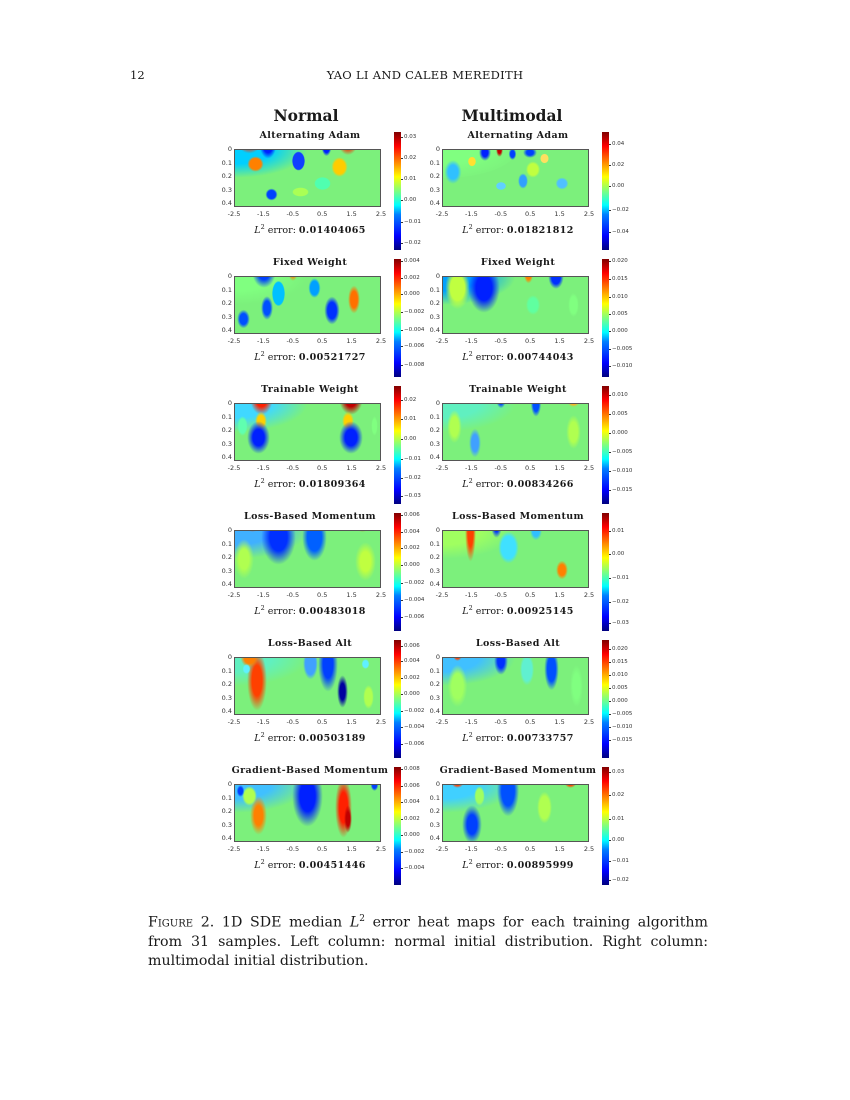  I want to click on panel-title: Gradient-Based Momentum, so click(518, 770).